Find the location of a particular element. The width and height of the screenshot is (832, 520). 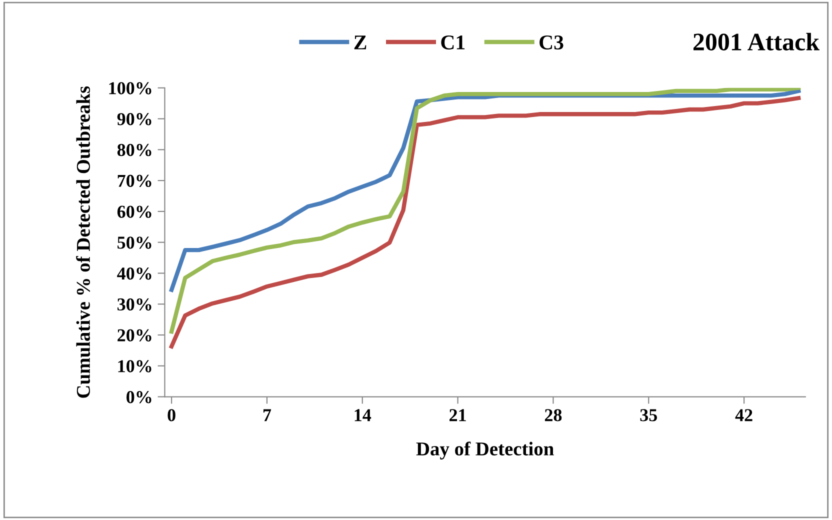

x-tick-label: 28 is located at coordinates (553, 415).